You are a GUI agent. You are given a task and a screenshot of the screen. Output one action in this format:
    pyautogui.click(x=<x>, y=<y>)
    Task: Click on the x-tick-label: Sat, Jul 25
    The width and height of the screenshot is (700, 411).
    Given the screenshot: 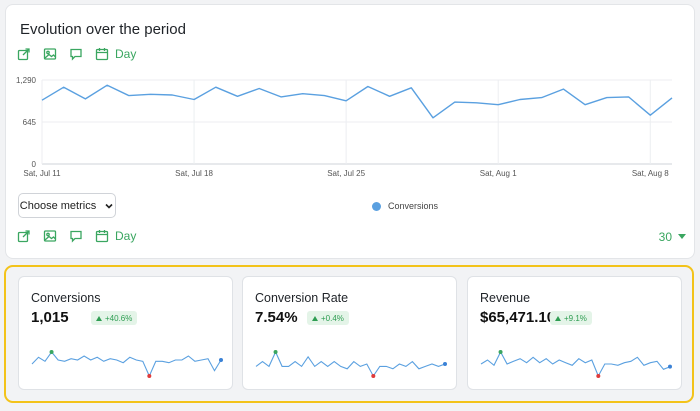 What is the action you would take?
    pyautogui.click(x=346, y=173)
    